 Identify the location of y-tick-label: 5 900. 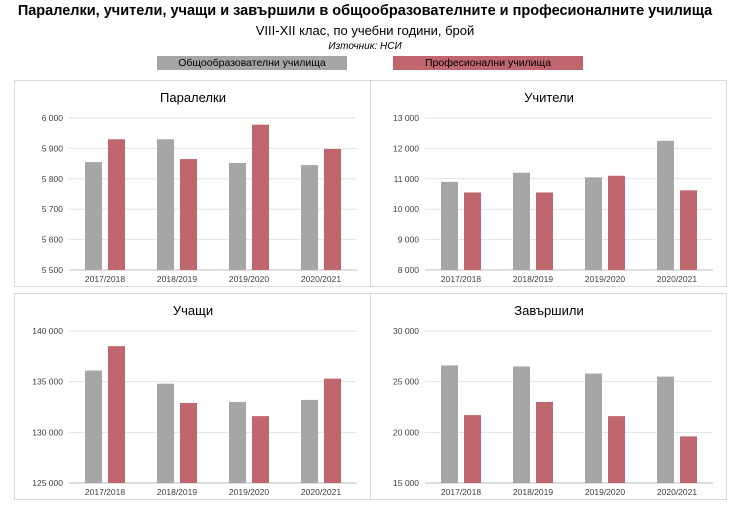
(53, 148).